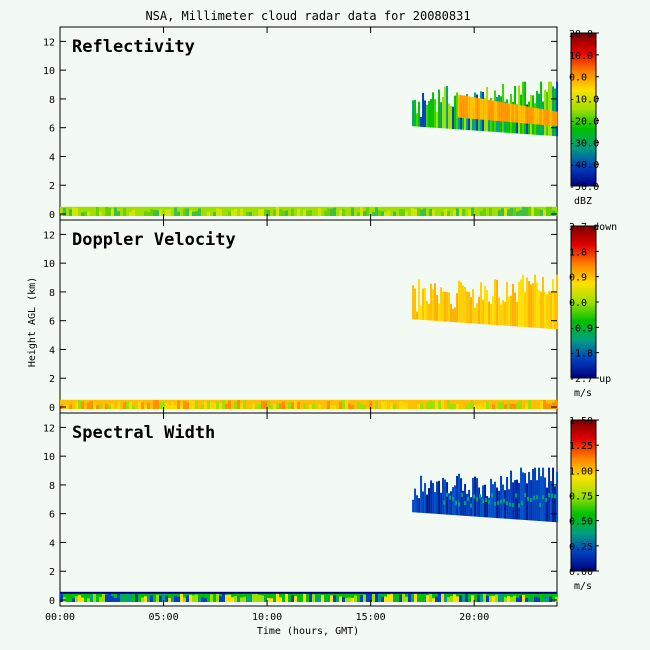 The image size is (650, 650). I want to click on colorbar, so click(583, 495).